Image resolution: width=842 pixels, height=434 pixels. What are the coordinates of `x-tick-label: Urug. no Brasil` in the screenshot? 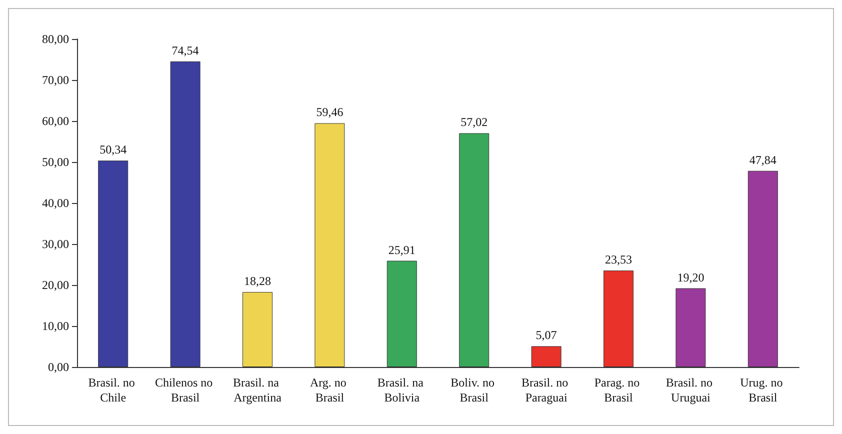 It's located at (763, 390).